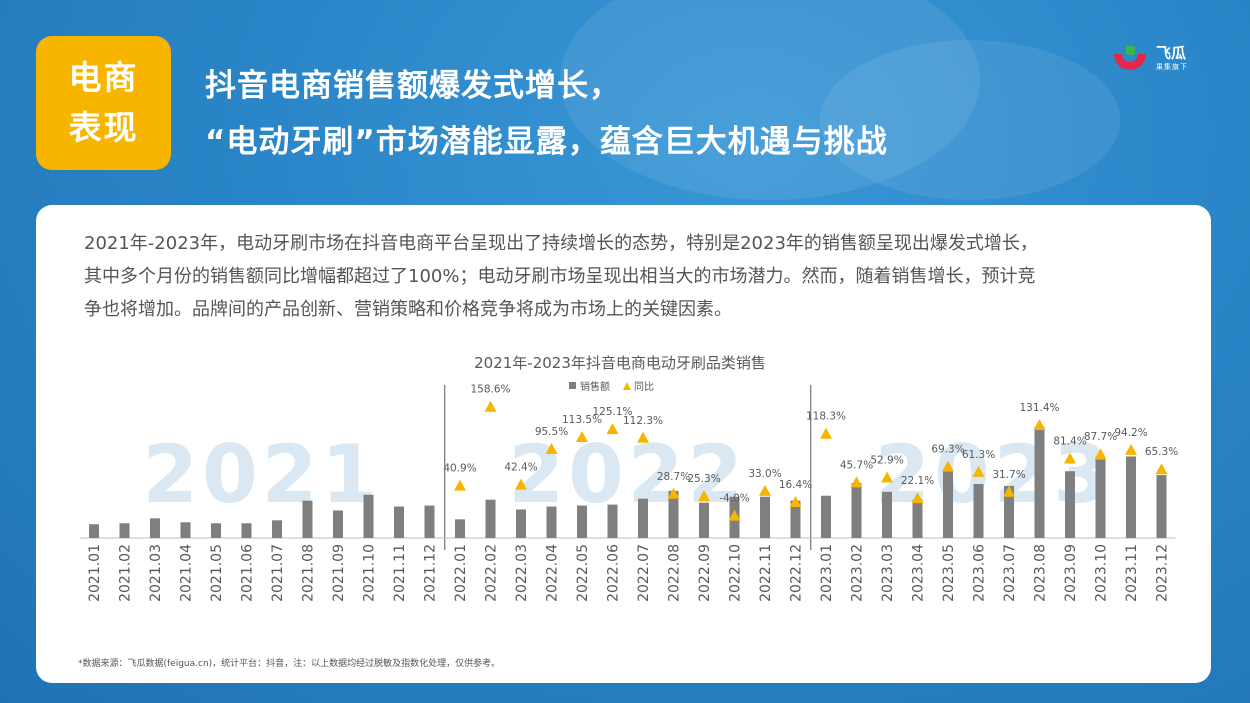  Describe the element at coordinates (614, 573) in the screenshot. I see `x-tick-label: 2022.06` at that location.